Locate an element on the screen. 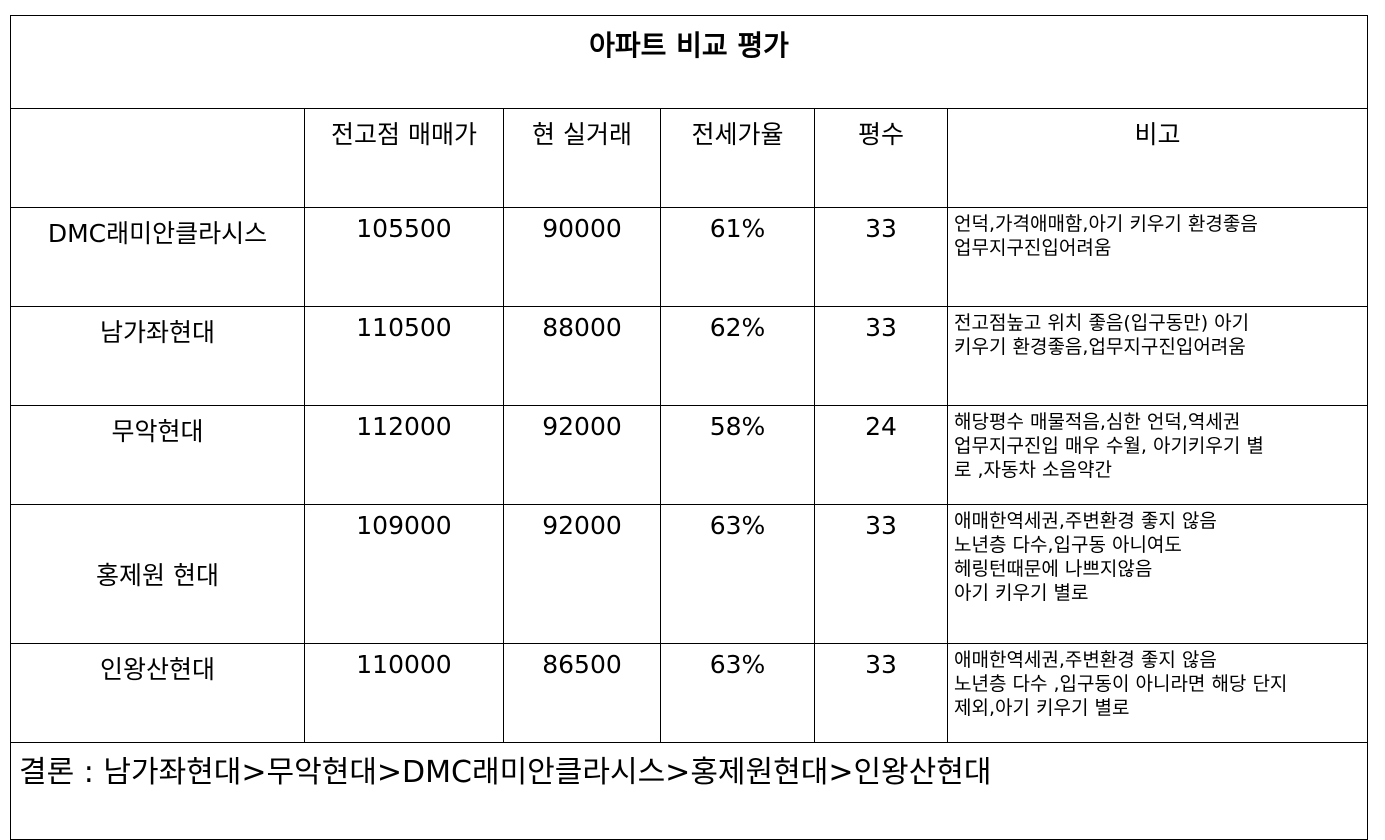 The height and width of the screenshot is (840, 1385). jeonse-ratio: 62% is located at coordinates (737, 356).